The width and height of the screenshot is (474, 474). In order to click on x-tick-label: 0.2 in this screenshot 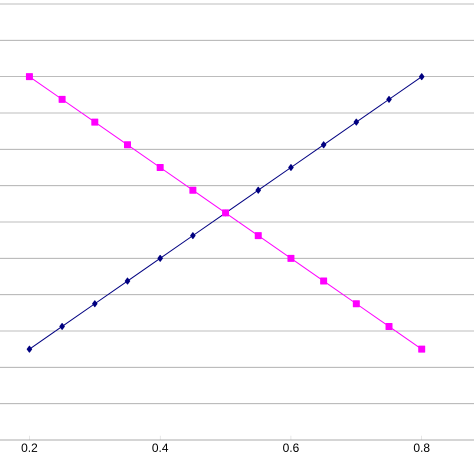, I will do `click(30, 448)`.